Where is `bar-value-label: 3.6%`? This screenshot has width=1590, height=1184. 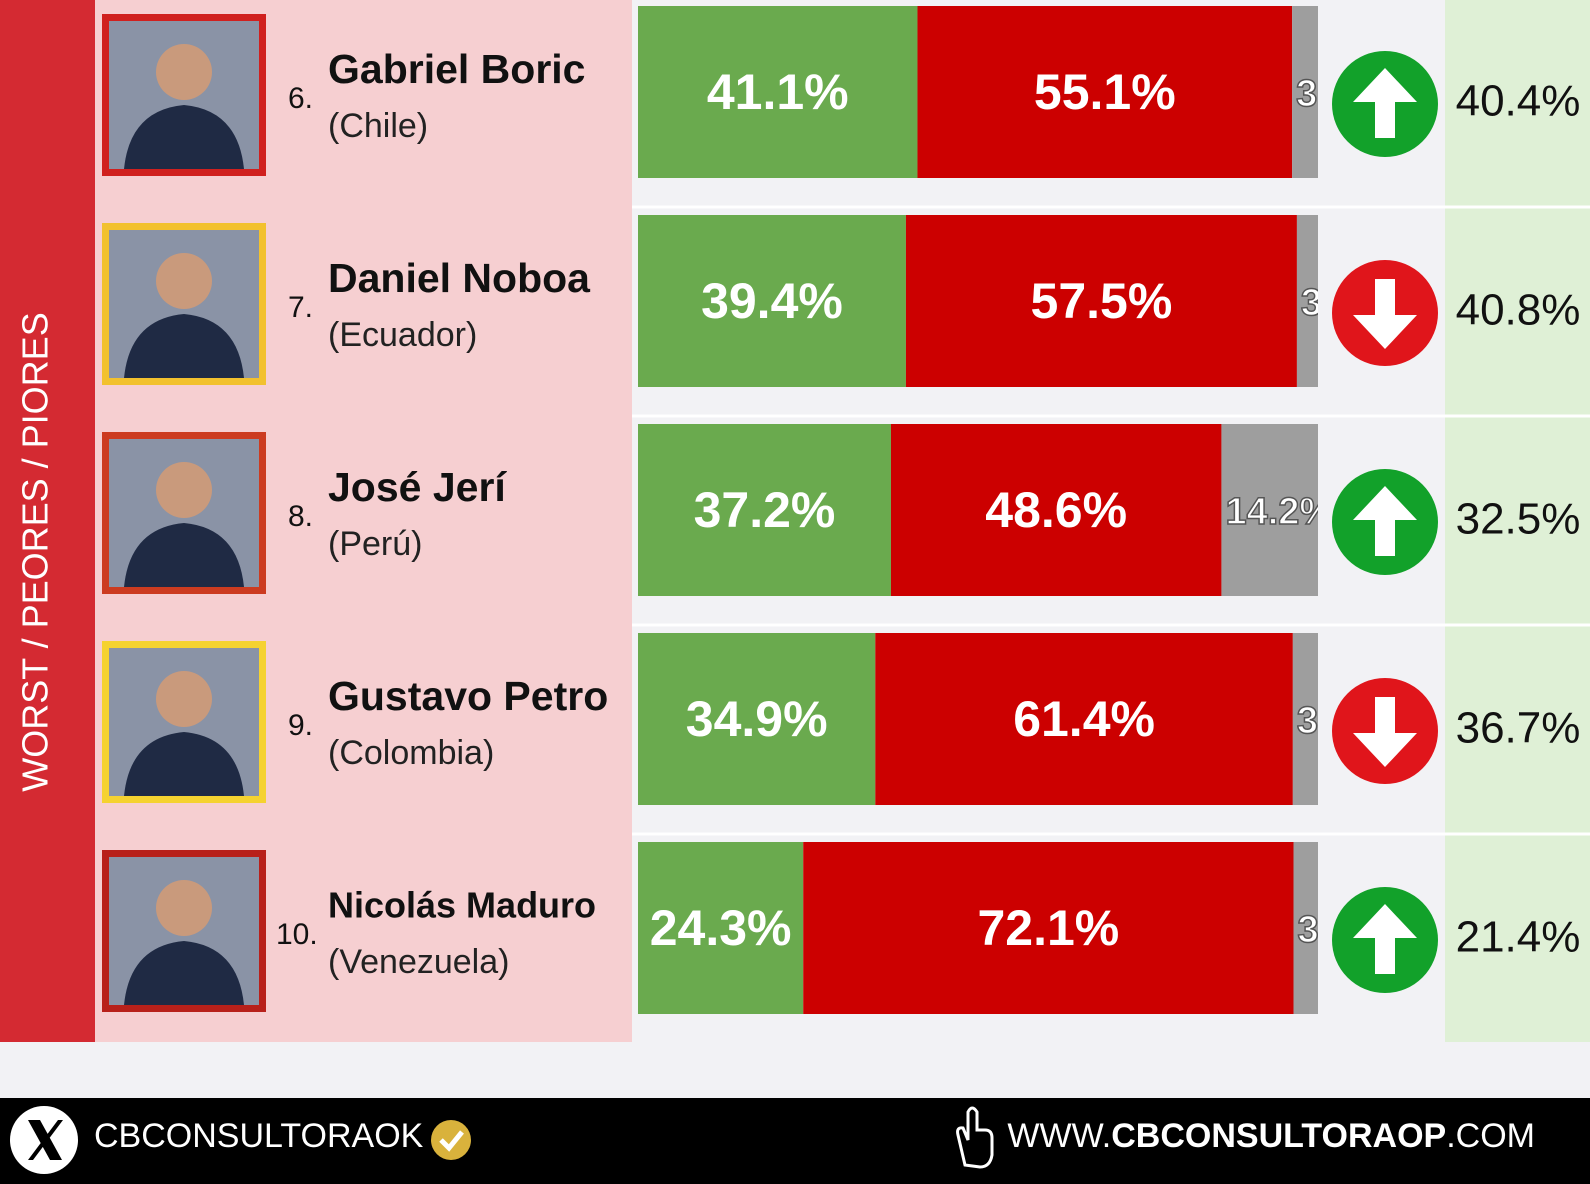 bar-value-label: 3.6% is located at coordinates (1341, 930).